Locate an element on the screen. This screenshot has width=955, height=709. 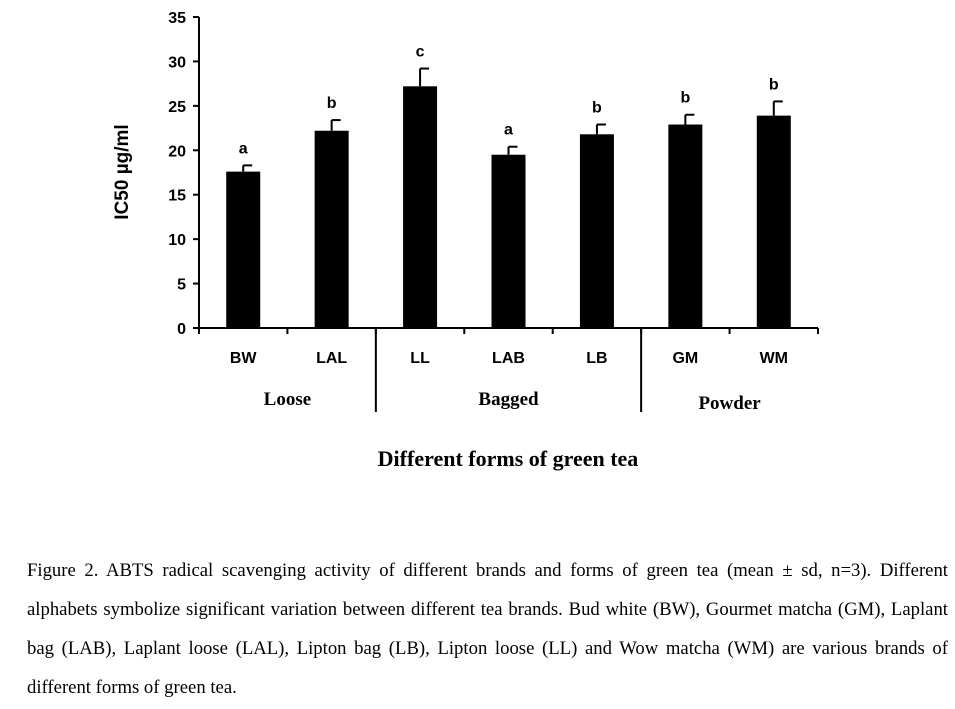
x-tick-label: GM is located at coordinates (685, 358).